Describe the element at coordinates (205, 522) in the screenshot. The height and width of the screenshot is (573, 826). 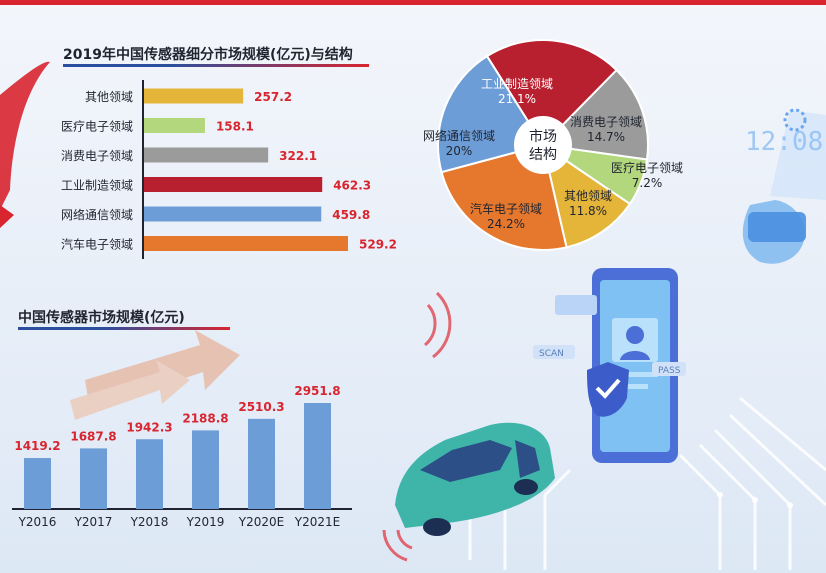
I see `market-year-label: Y2019` at that location.